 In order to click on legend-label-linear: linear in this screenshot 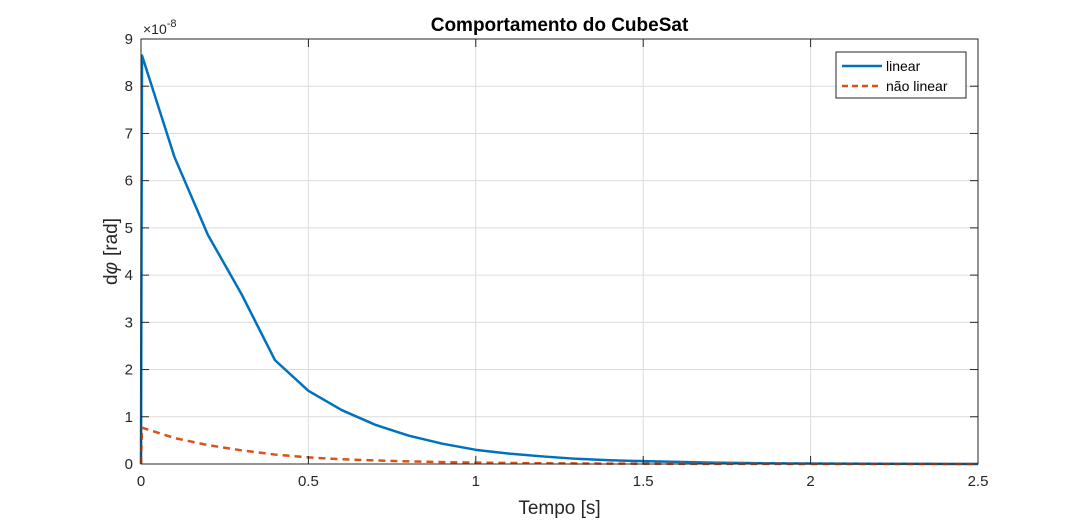, I will do `click(903, 66)`.